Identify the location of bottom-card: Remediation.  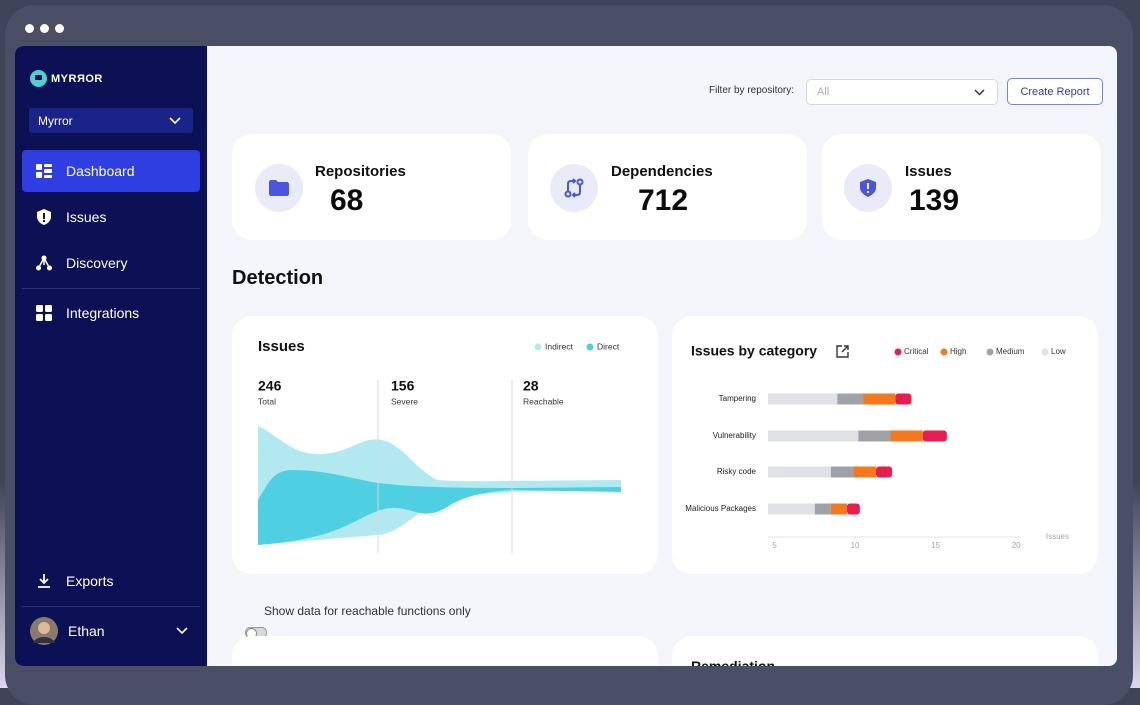
(885, 651).